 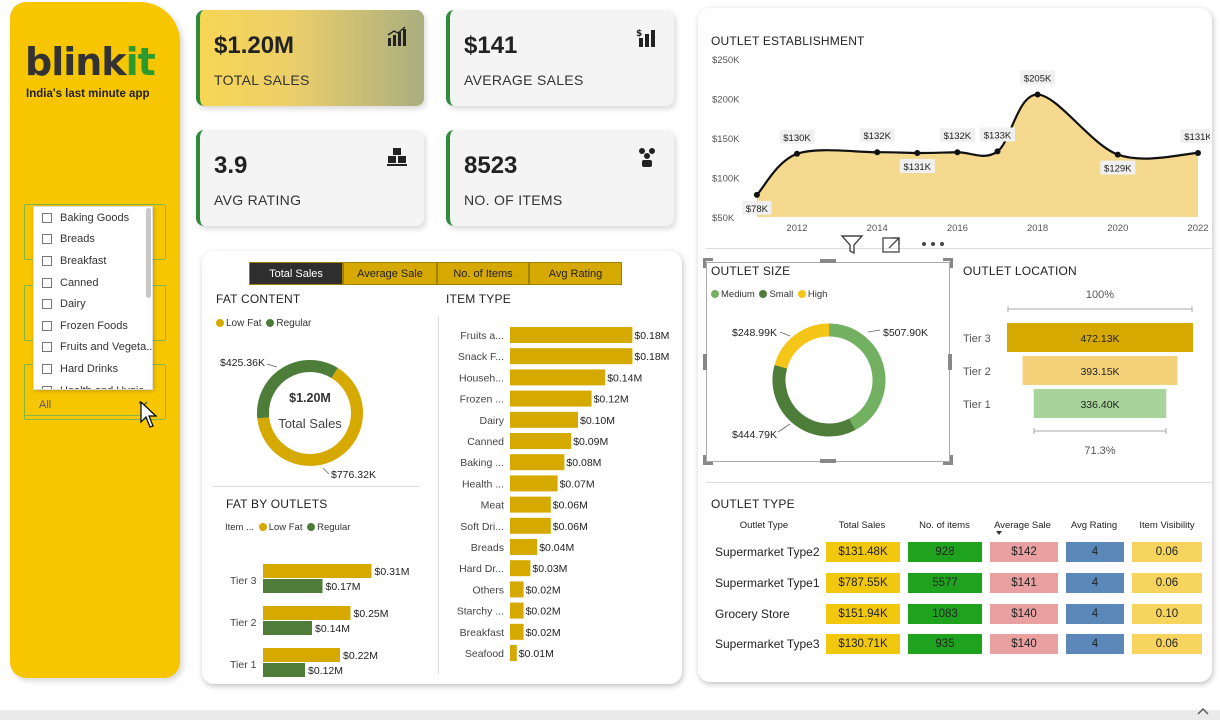 I want to click on donut-slice-low-fat, so click(x=310, y=416).